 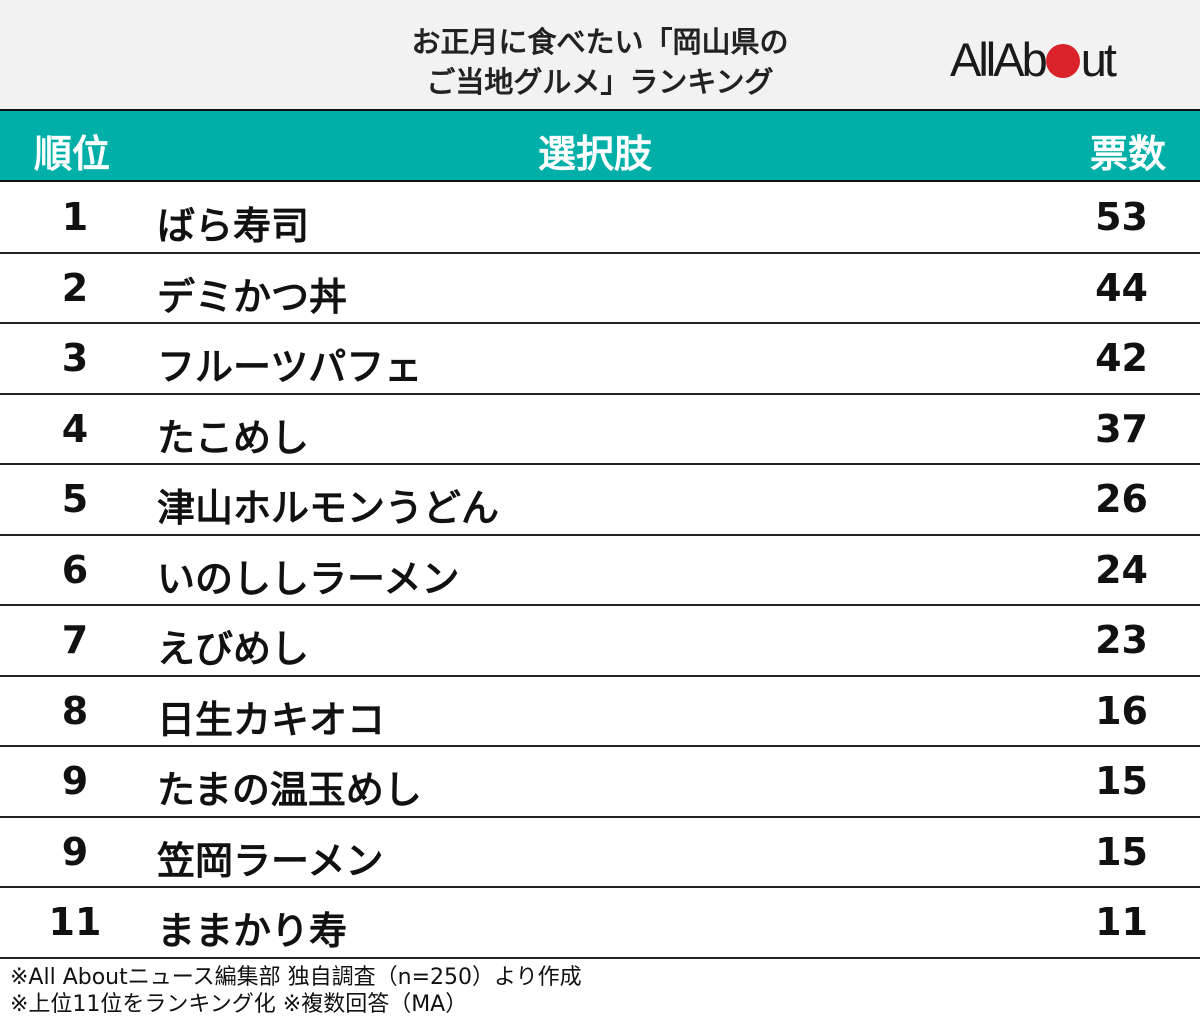 I want to click on table-row: 8 日生カキオコ 16, so click(x=600, y=712).